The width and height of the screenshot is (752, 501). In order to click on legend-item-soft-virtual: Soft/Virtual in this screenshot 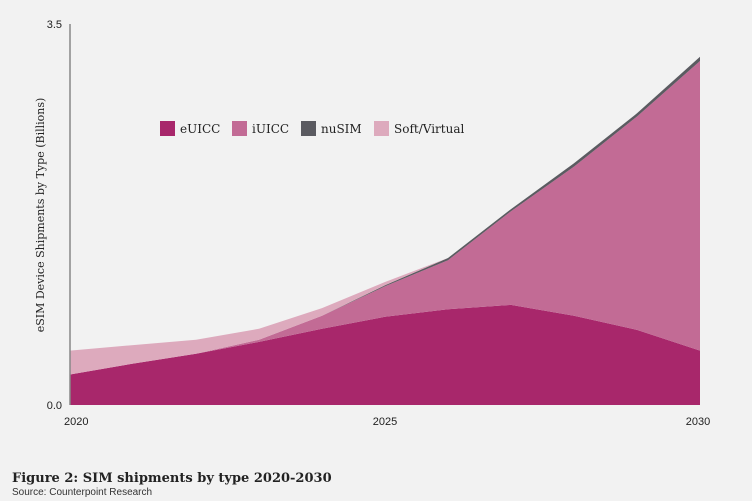, I will do `click(419, 128)`.